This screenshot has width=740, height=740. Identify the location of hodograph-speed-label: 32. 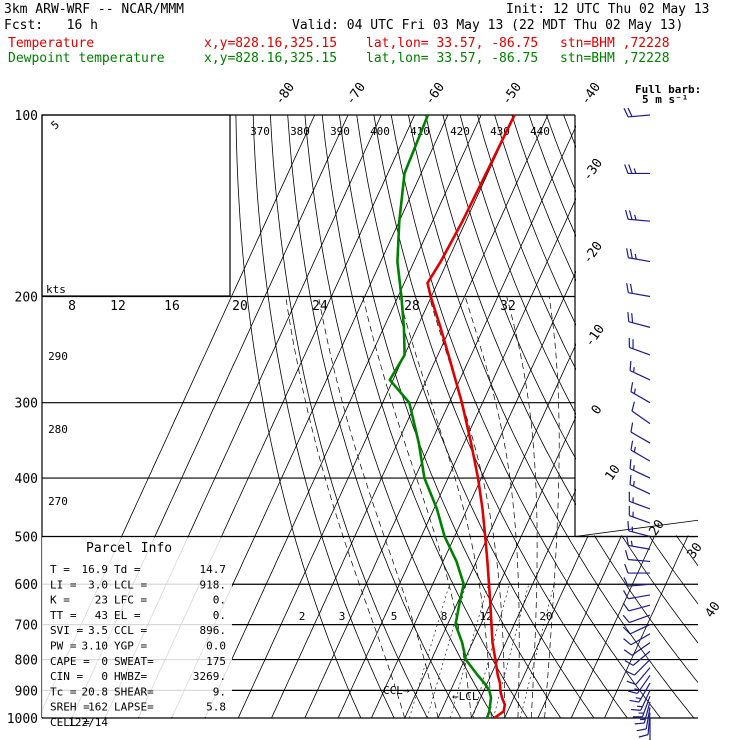
(508, 306).